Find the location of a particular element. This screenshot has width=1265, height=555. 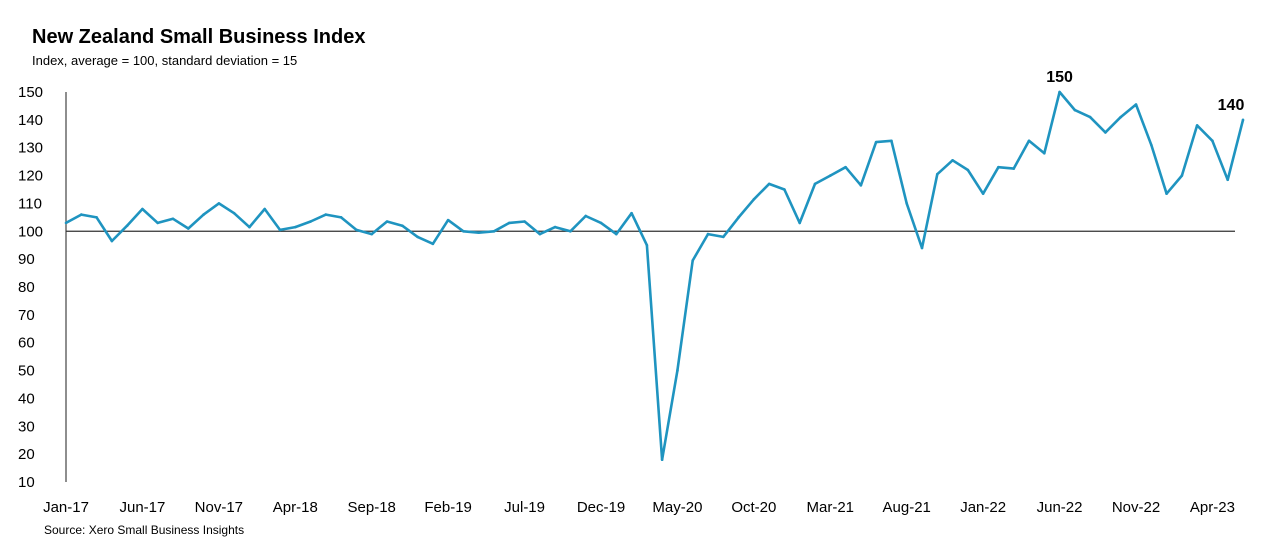

y-tick-label: 100 is located at coordinates (30, 231).